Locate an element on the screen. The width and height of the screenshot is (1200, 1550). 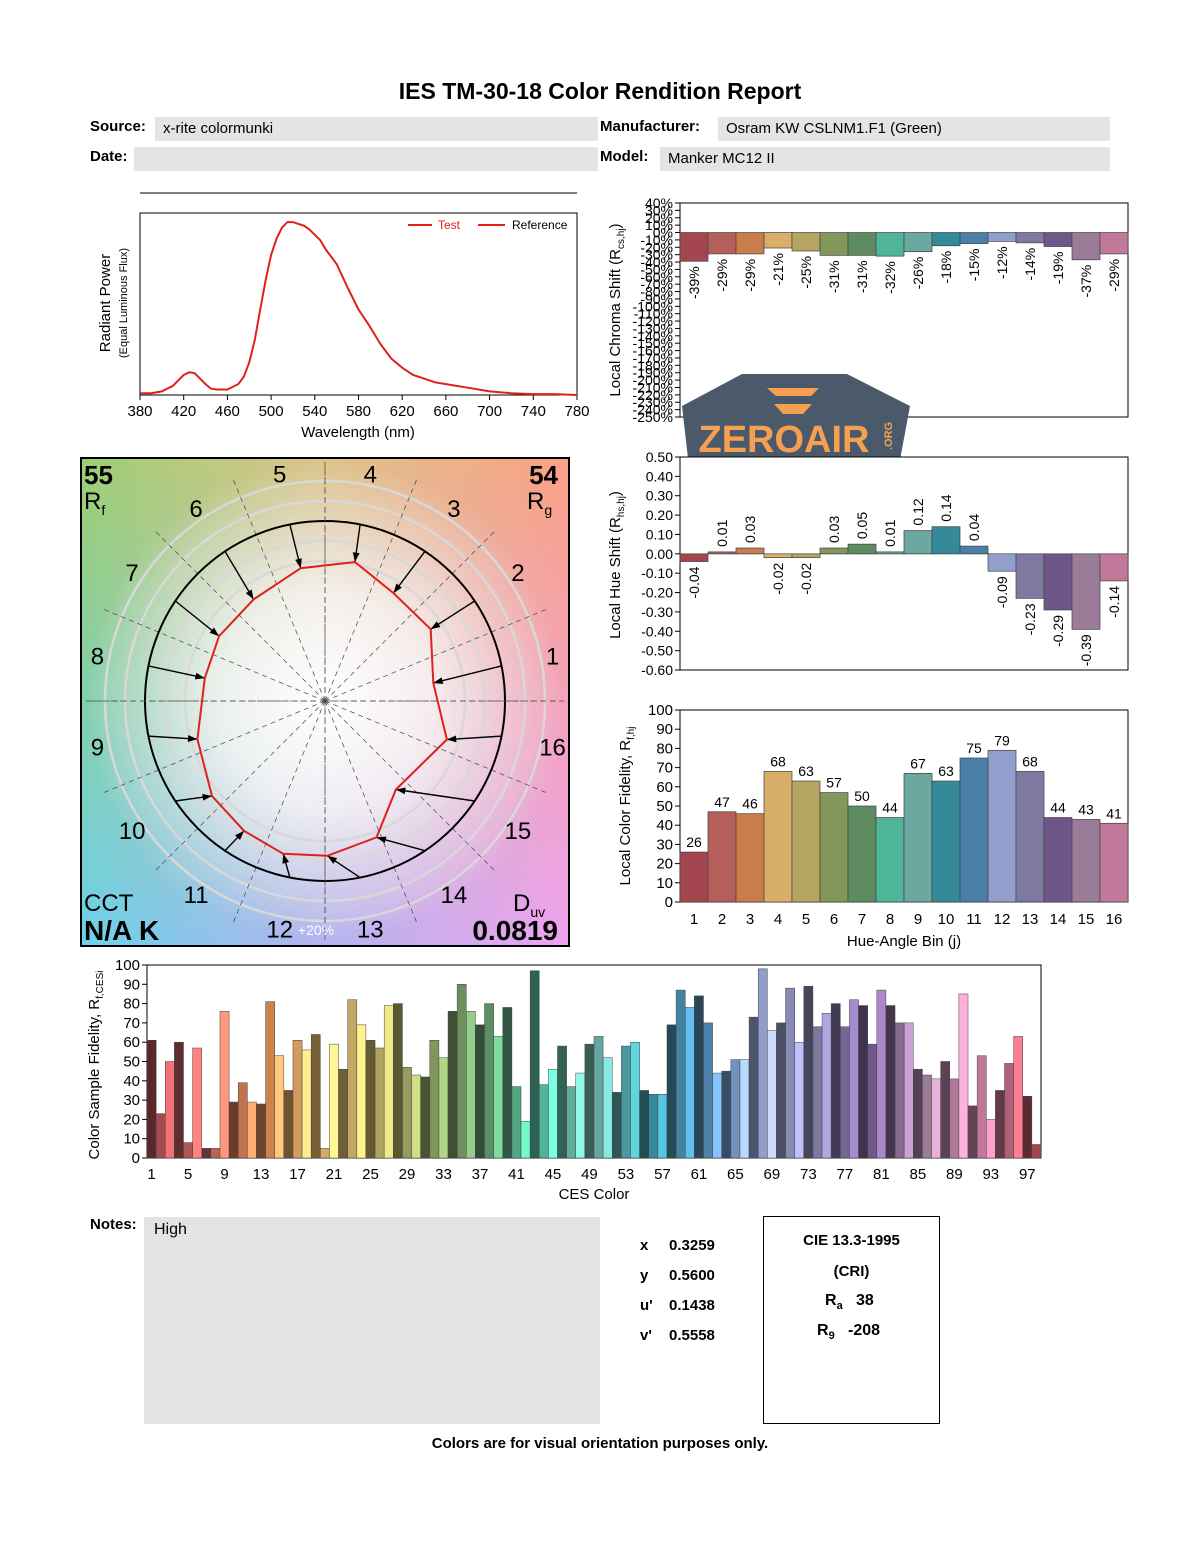
chroma-y-tick-label: -90% is located at coordinates (656, 299).